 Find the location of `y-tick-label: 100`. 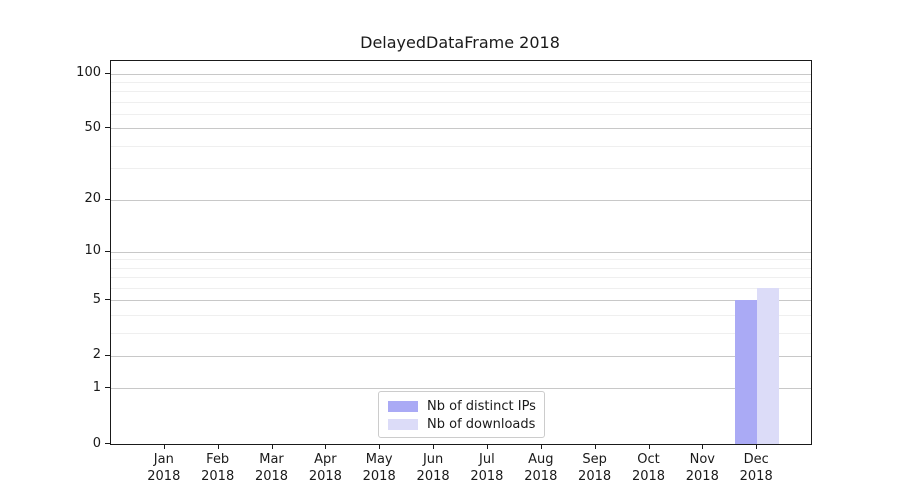

y-tick-label: 100 is located at coordinates (88, 72).